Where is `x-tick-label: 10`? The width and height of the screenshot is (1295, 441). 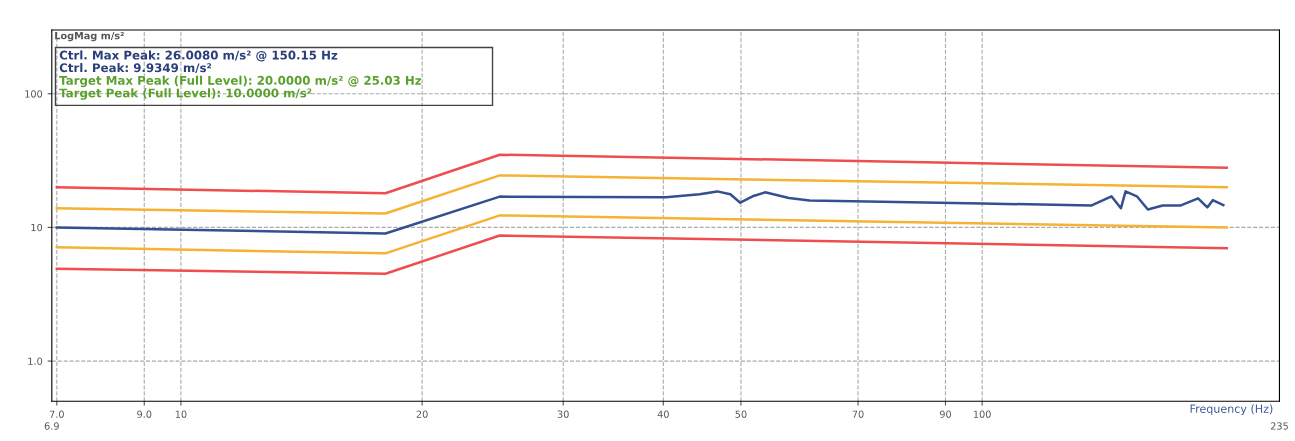 x-tick-label: 10 is located at coordinates (181, 414).